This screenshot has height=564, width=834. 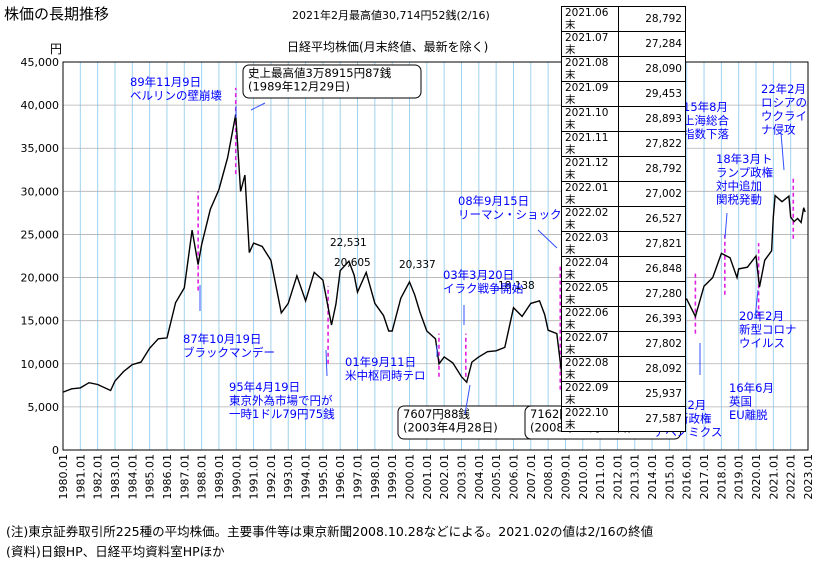 I want to click on table-row: 2022.06末 26,393, so click(x=623, y=319).